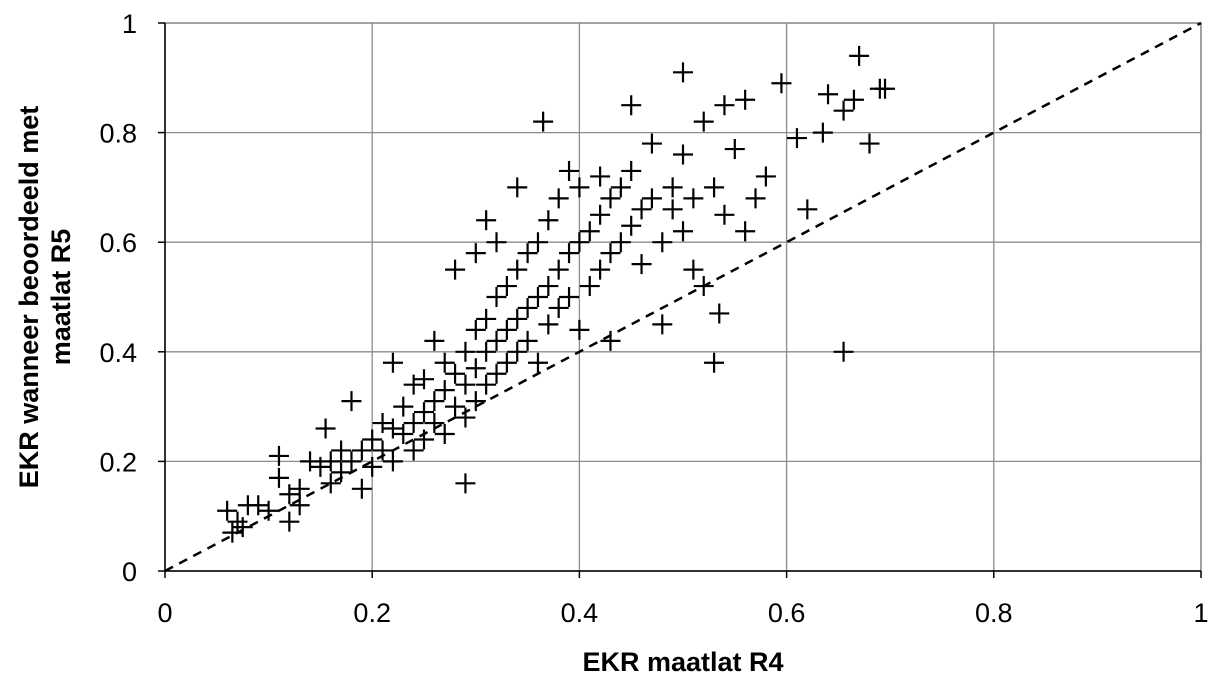 Image resolution: width=1212 pixels, height=680 pixels. I want to click on x-tick-label: 0.4, so click(580, 613).